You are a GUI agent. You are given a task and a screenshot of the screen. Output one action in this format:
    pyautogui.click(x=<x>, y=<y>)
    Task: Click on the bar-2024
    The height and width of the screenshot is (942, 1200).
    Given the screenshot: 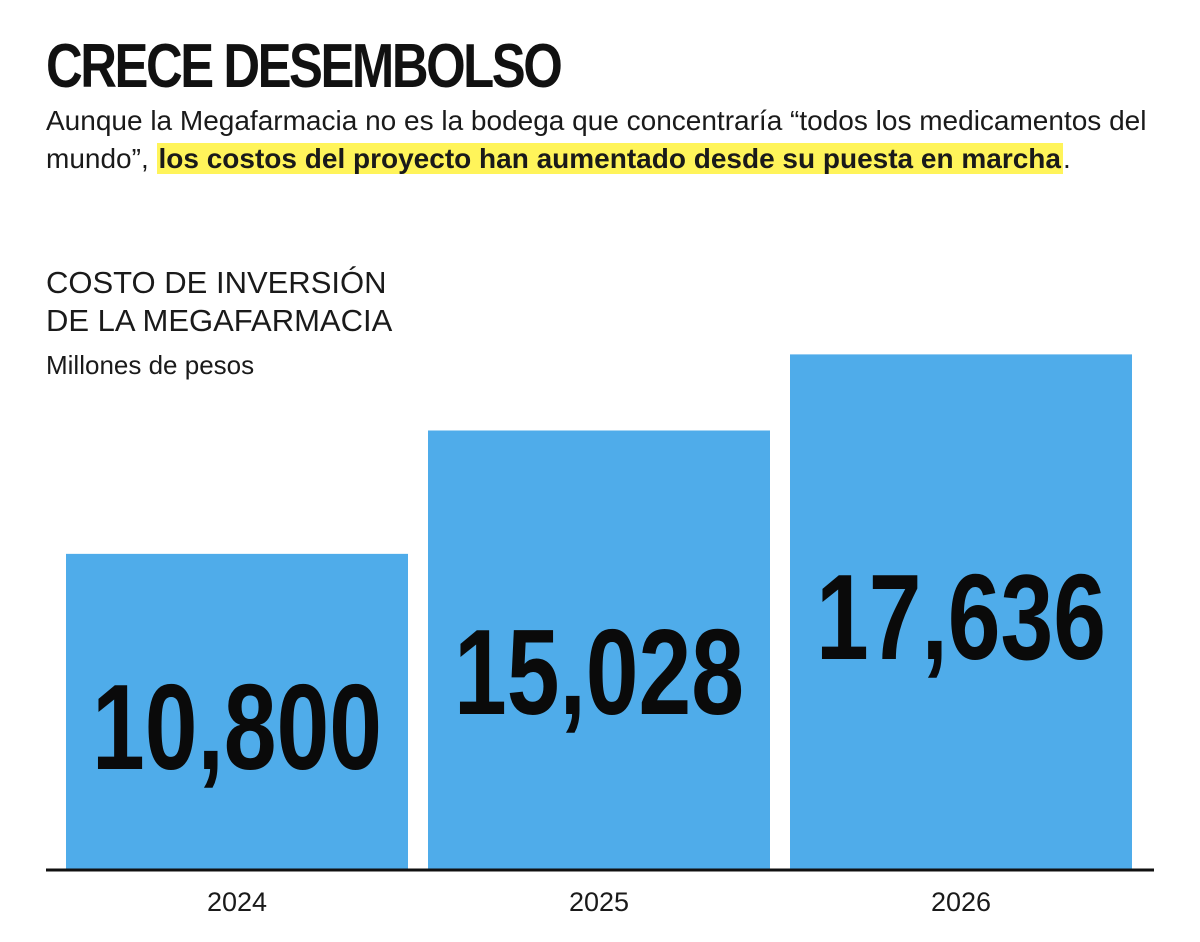 What is the action you would take?
    pyautogui.click(x=237, y=711)
    